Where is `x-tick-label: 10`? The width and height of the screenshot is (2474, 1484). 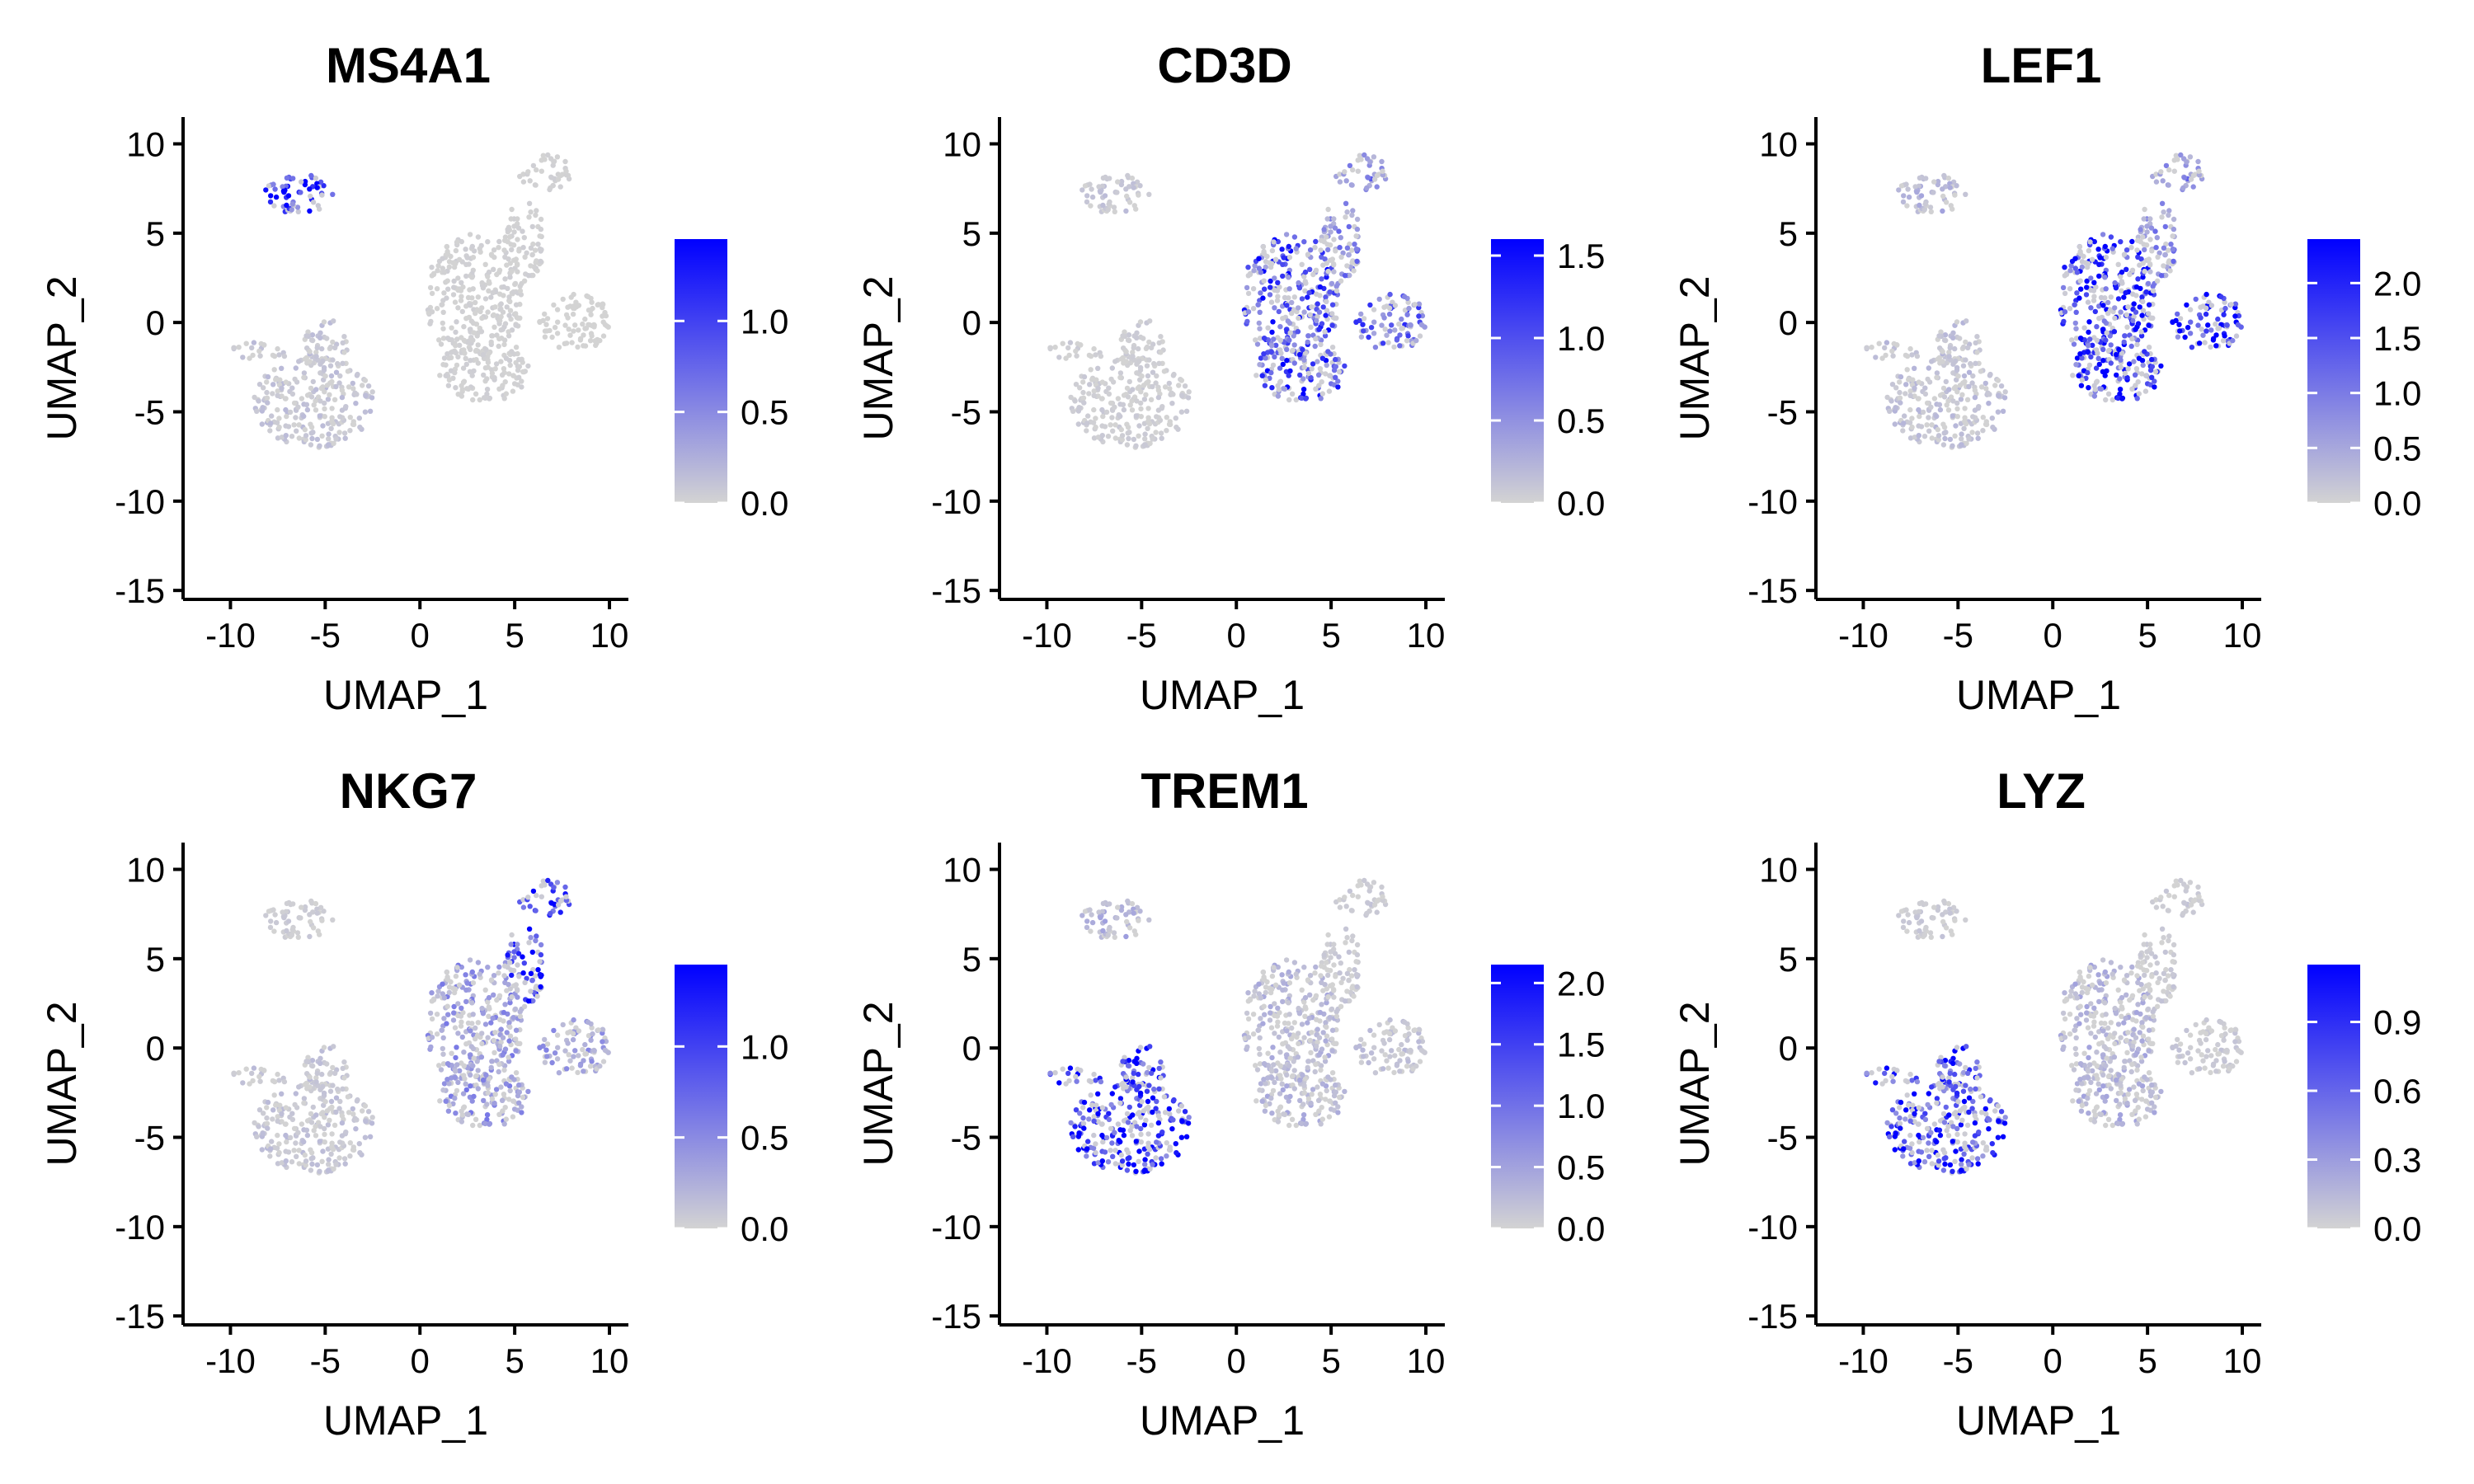 x-tick-label: 10 is located at coordinates (1426, 1360).